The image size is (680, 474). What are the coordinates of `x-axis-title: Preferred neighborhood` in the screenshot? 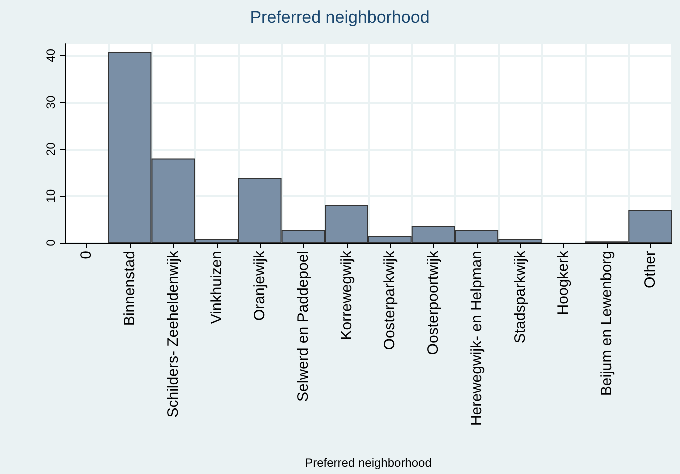 It's located at (368, 463).